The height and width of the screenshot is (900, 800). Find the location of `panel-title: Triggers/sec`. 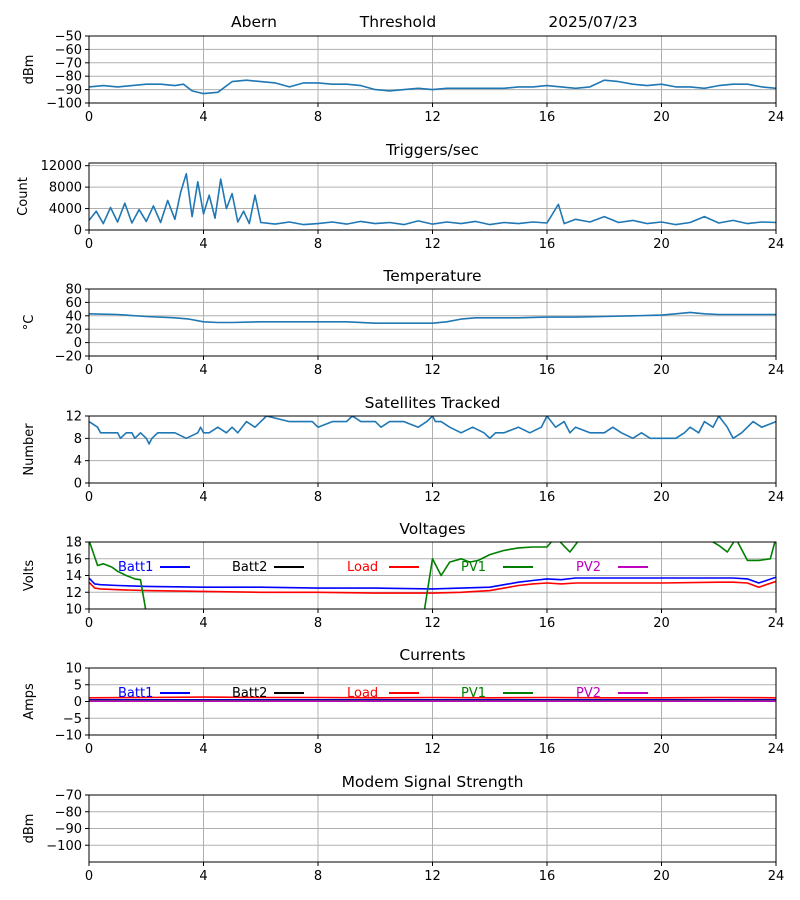

panel-title: Triggers/sec is located at coordinates (432, 150).